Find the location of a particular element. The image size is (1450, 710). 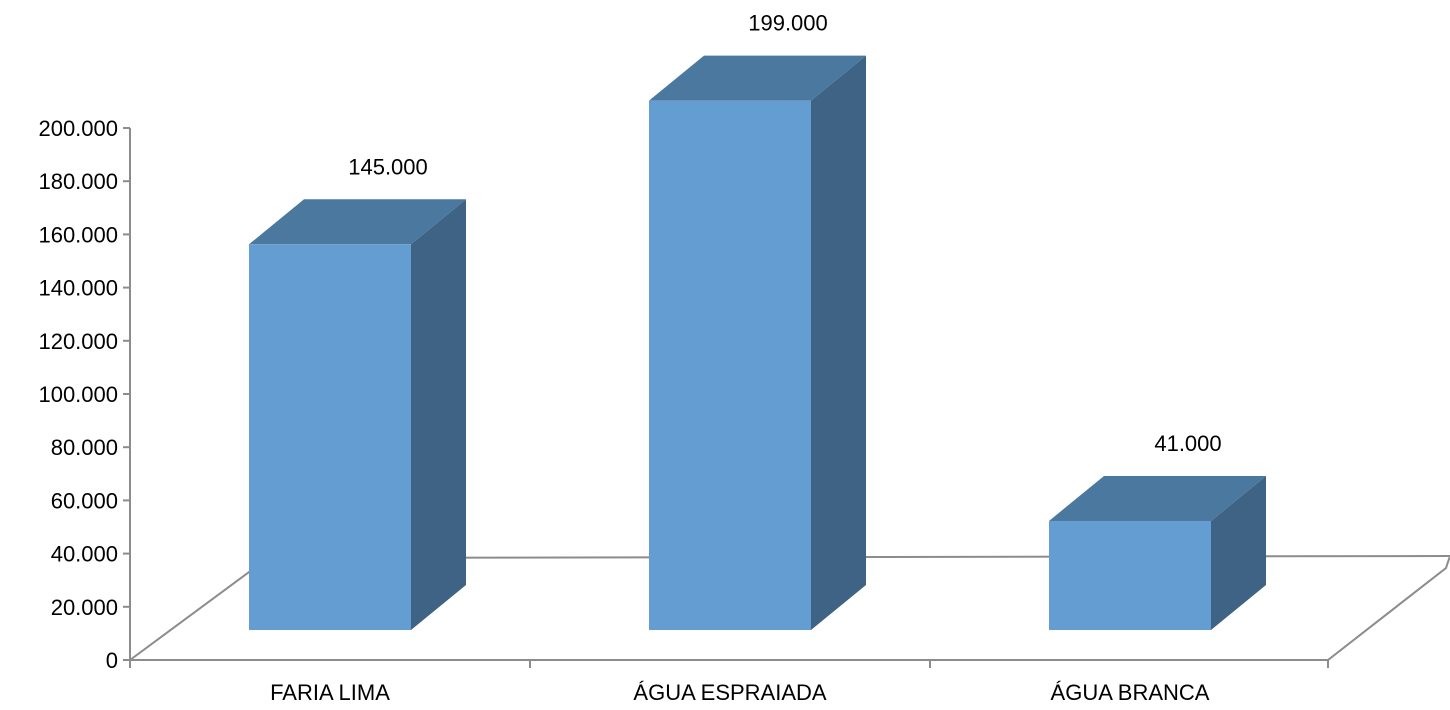

data-label: 41.000 is located at coordinates (1187, 443).